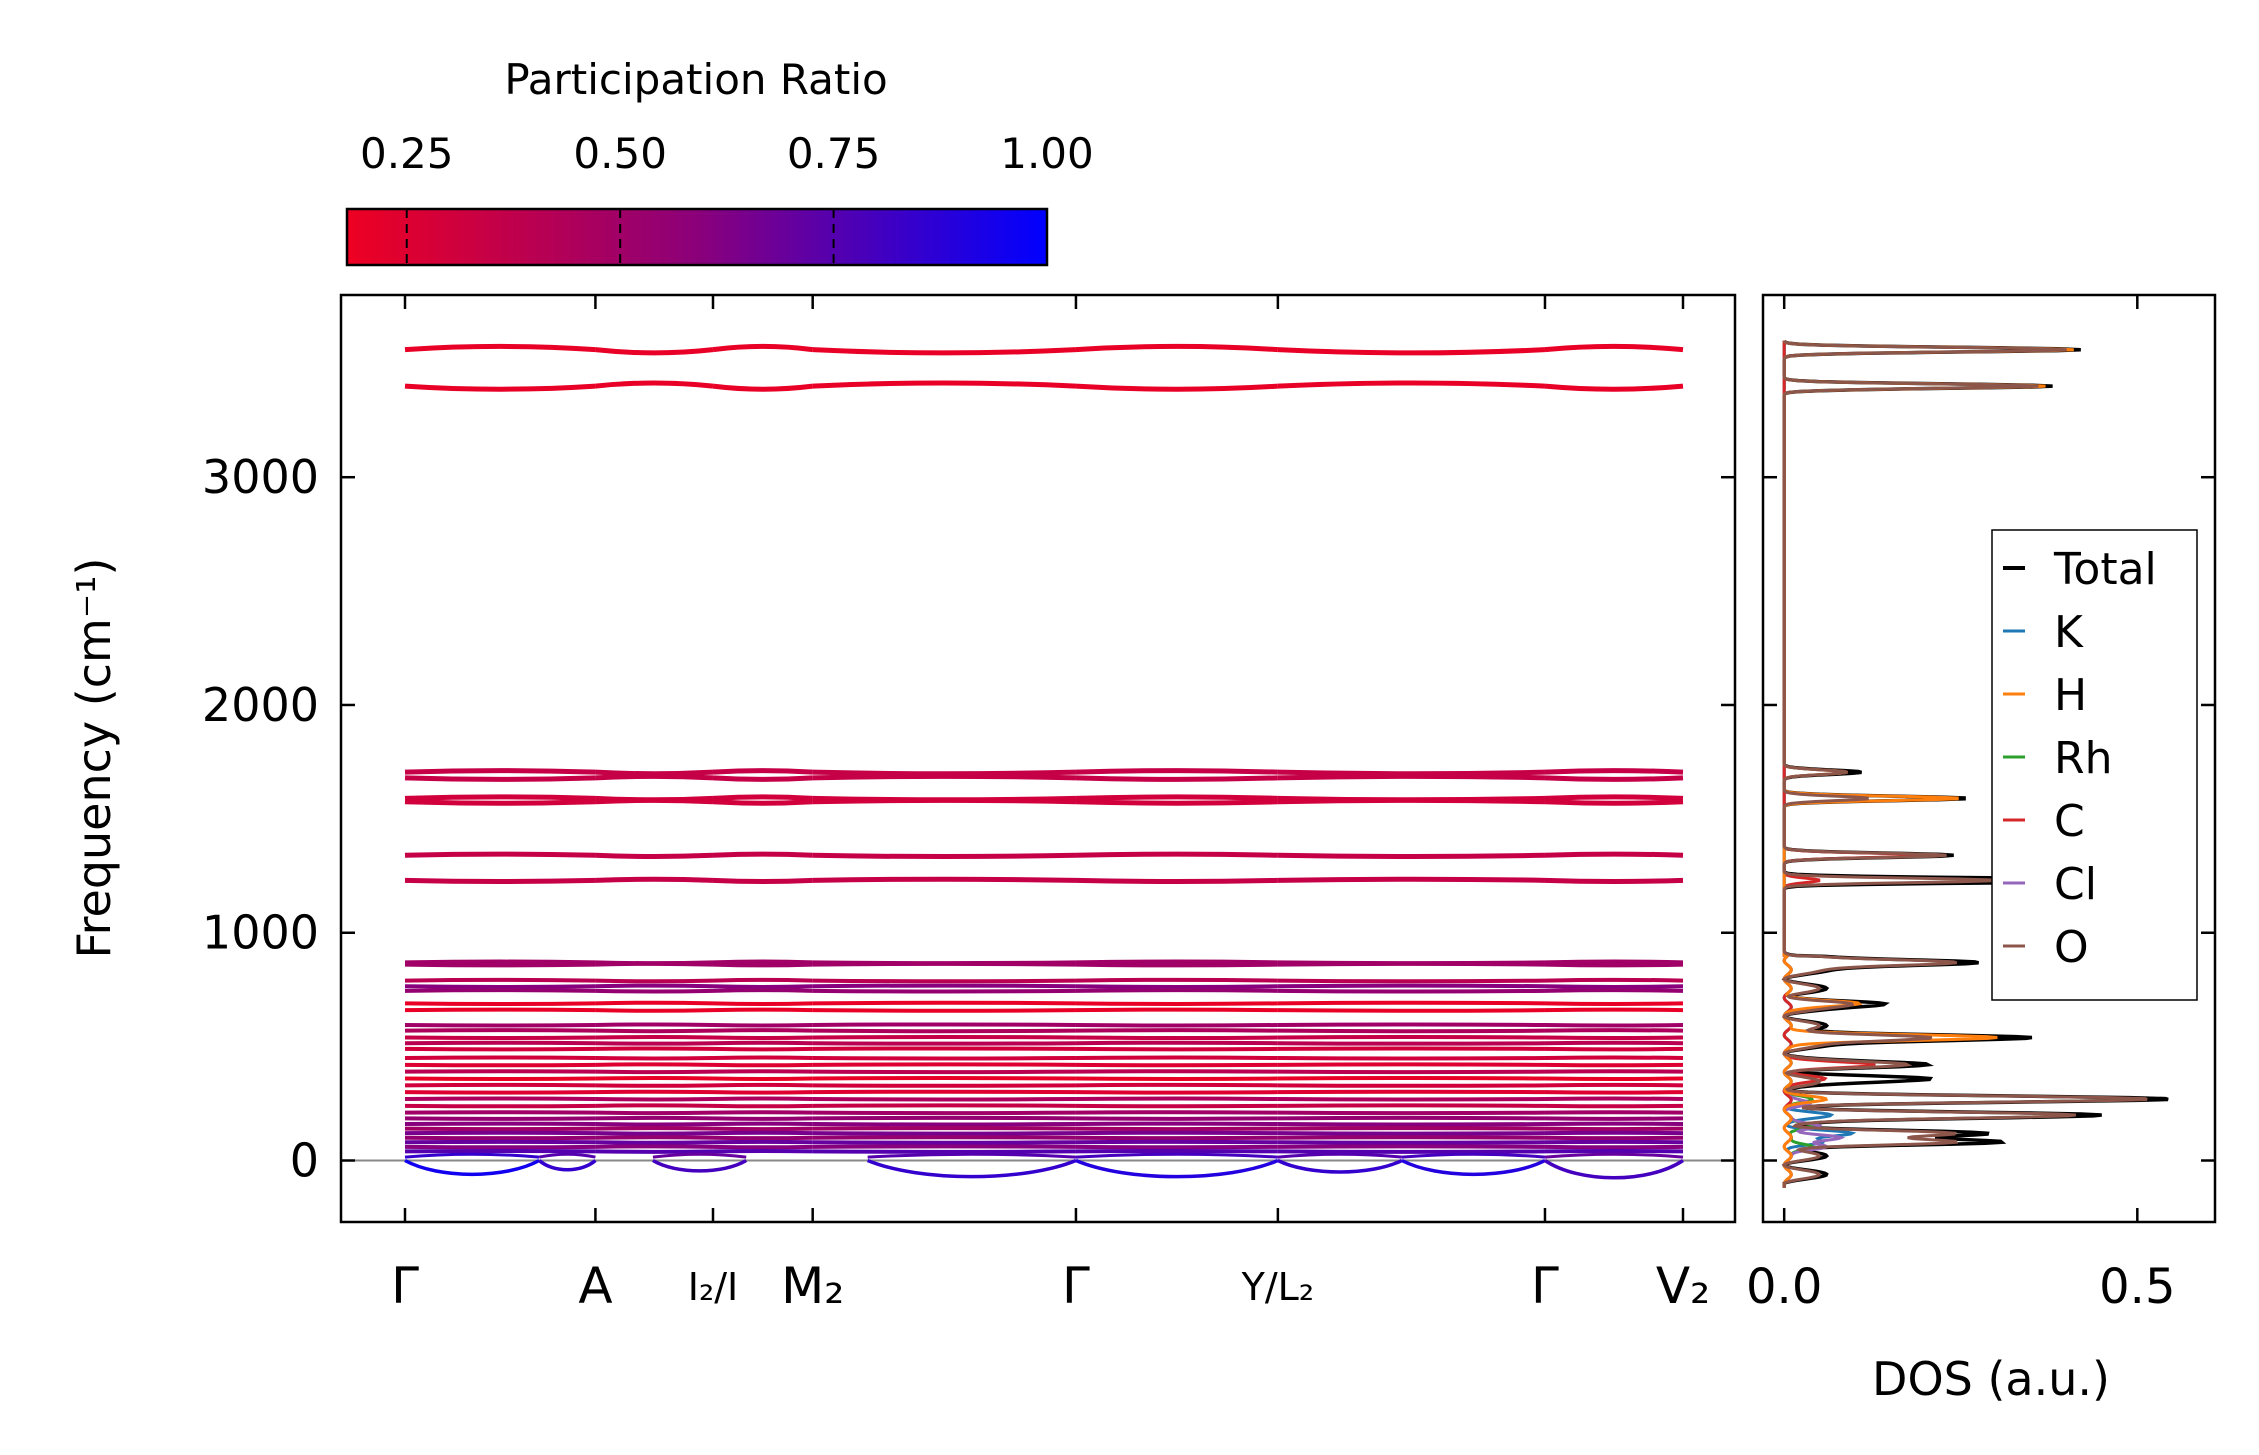 This screenshot has height=1455, width=2259. What do you see at coordinates (260, 705) in the screenshot?
I see `band-y-tick-label: 2000` at bounding box center [260, 705].